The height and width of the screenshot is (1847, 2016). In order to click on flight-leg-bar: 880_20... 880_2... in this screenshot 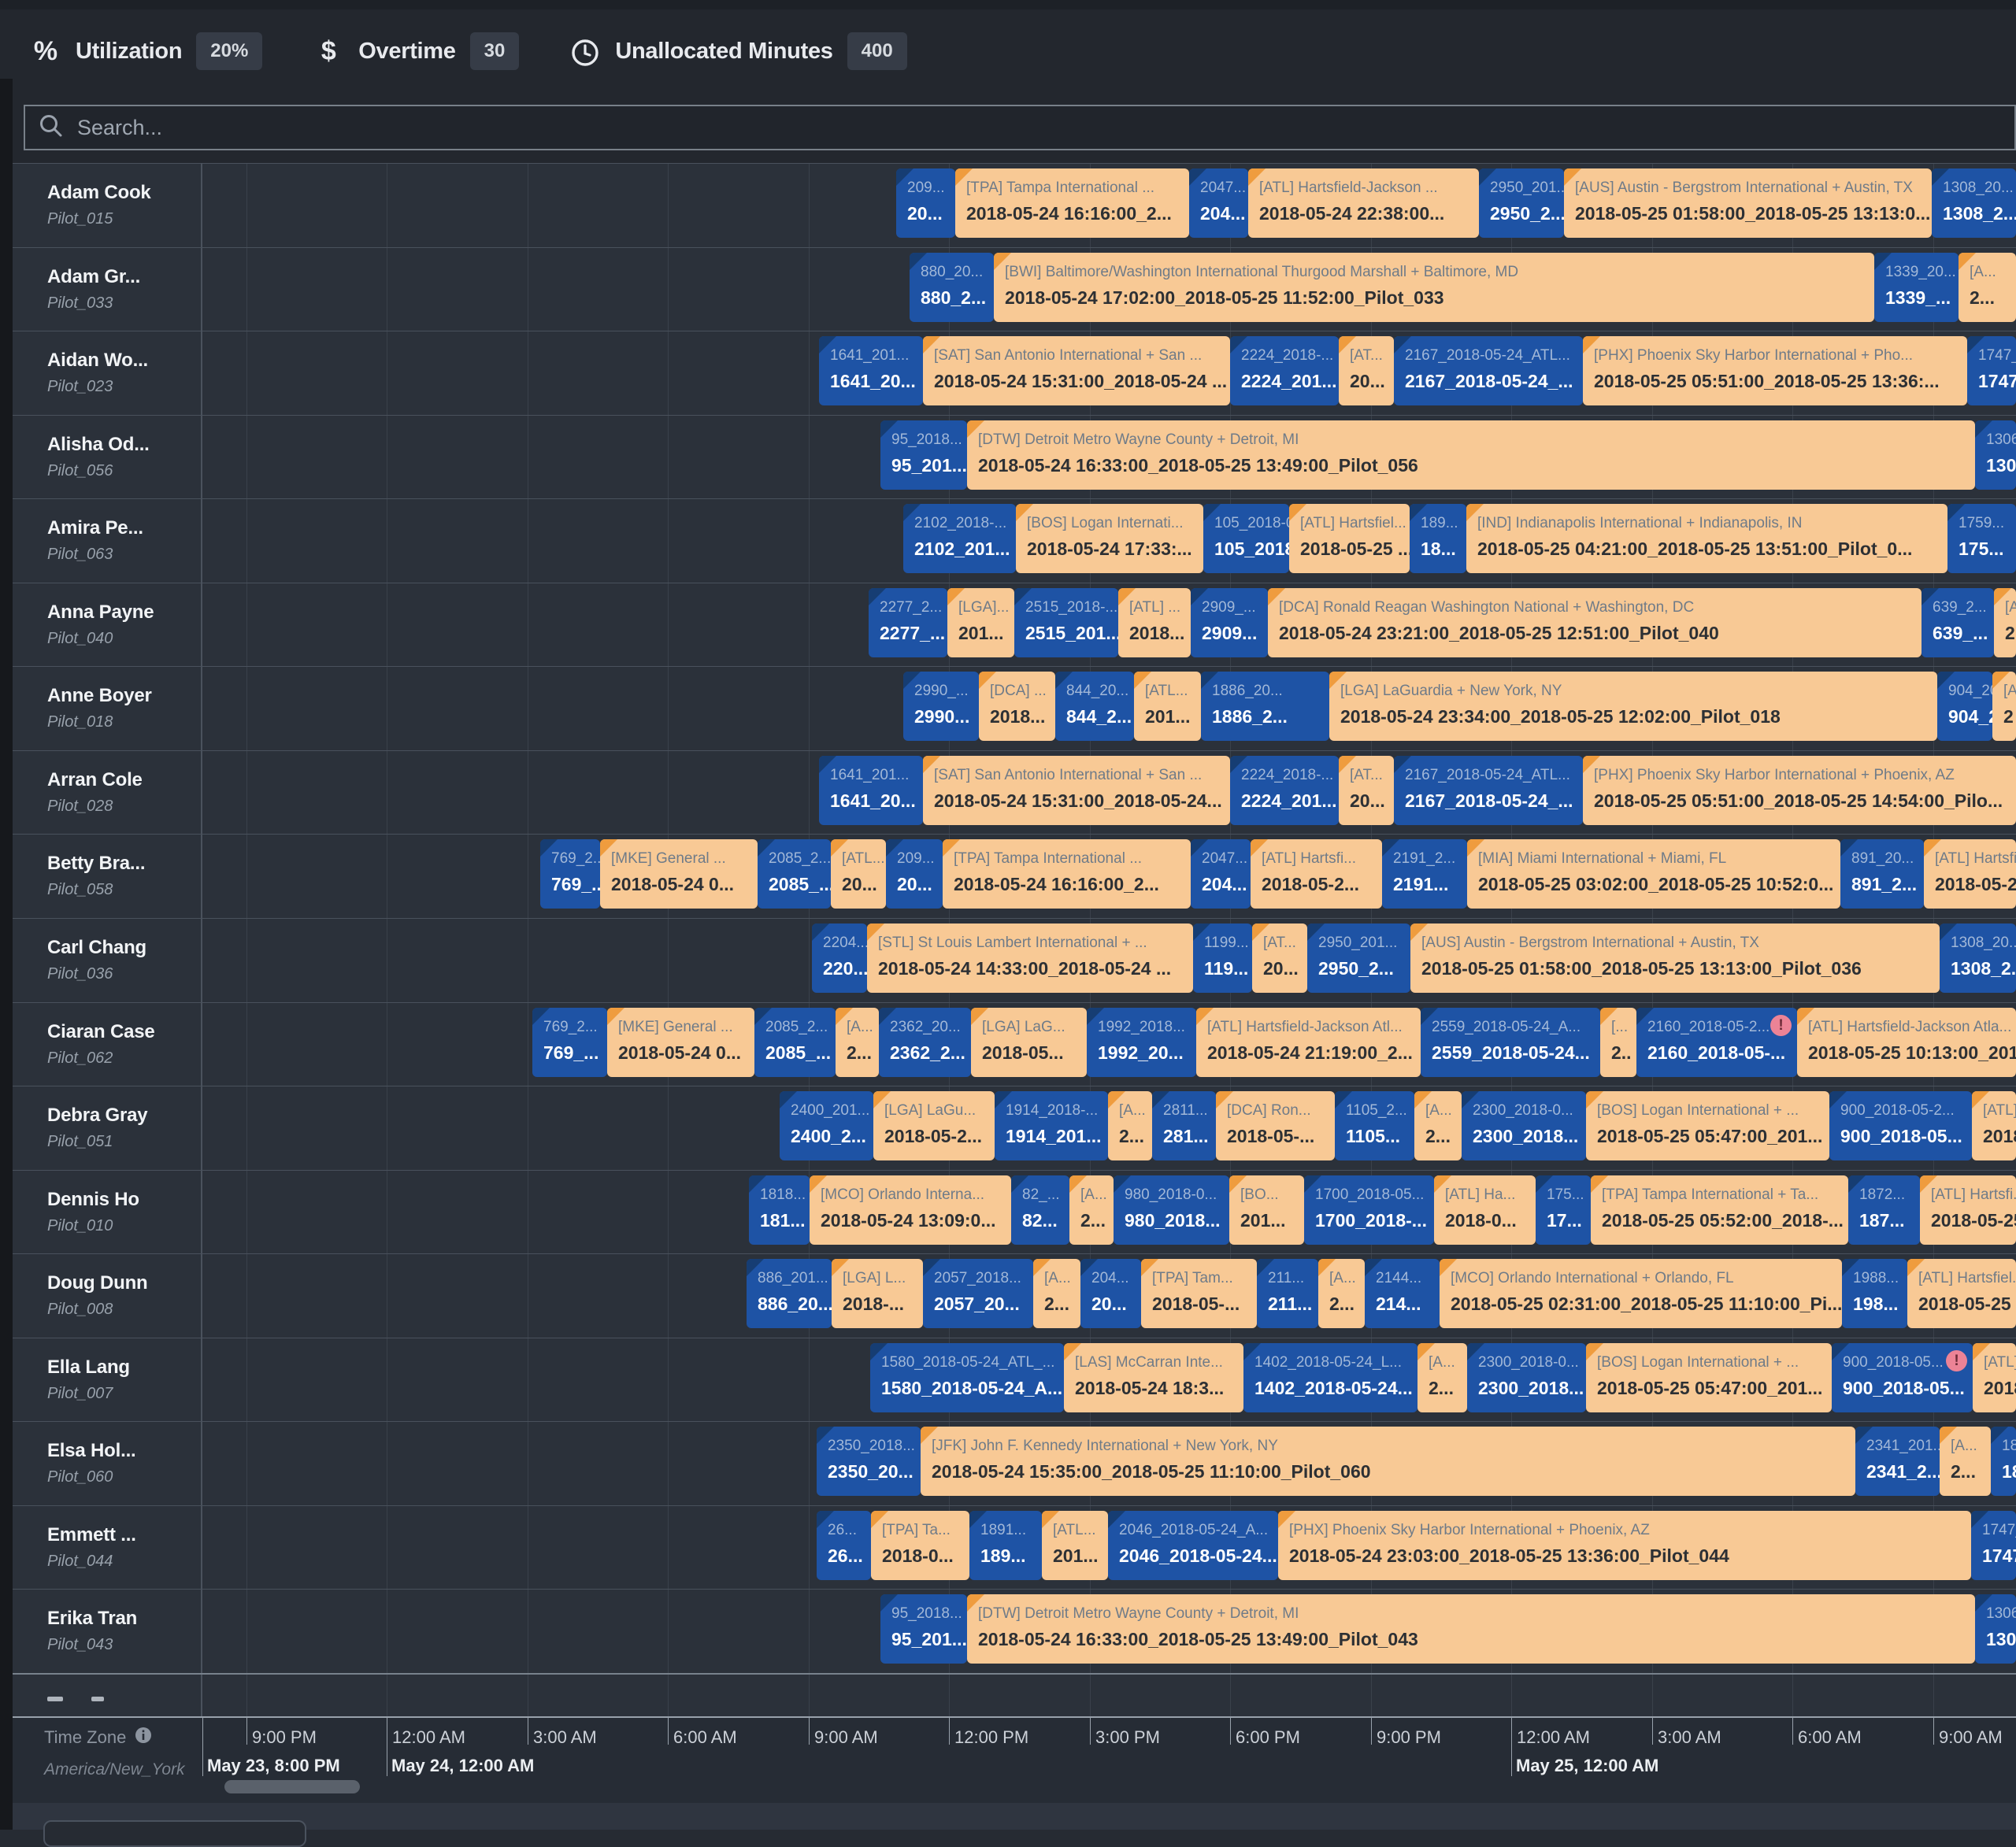, I will do `click(952, 287)`.